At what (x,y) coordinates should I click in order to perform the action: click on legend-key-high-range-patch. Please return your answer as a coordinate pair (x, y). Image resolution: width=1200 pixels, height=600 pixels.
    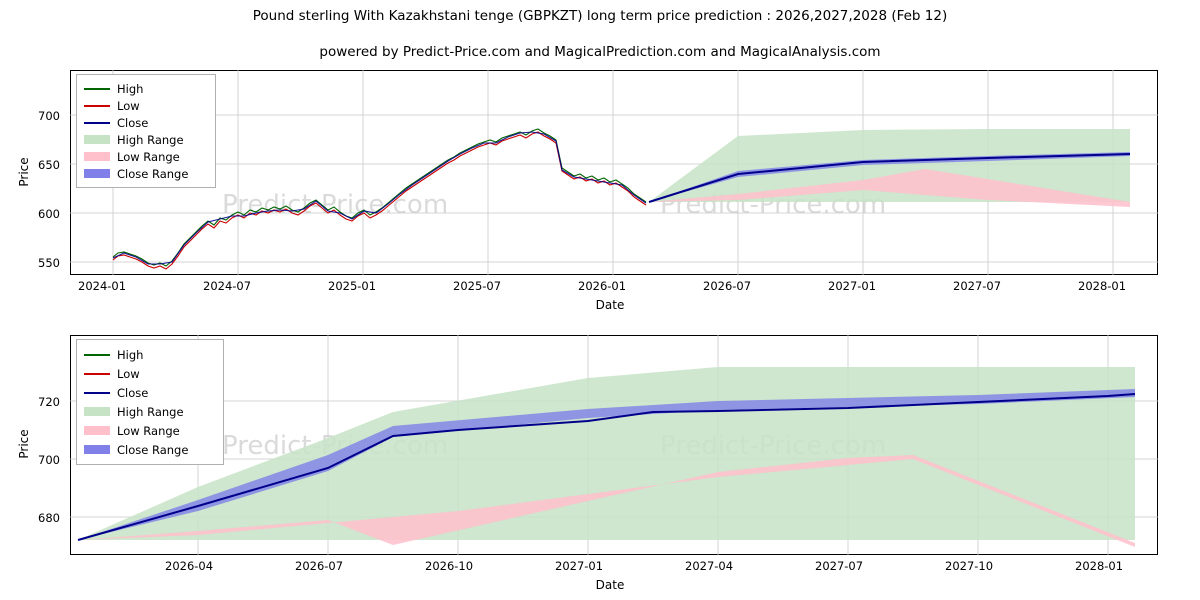
    Looking at the image, I should click on (97, 139).